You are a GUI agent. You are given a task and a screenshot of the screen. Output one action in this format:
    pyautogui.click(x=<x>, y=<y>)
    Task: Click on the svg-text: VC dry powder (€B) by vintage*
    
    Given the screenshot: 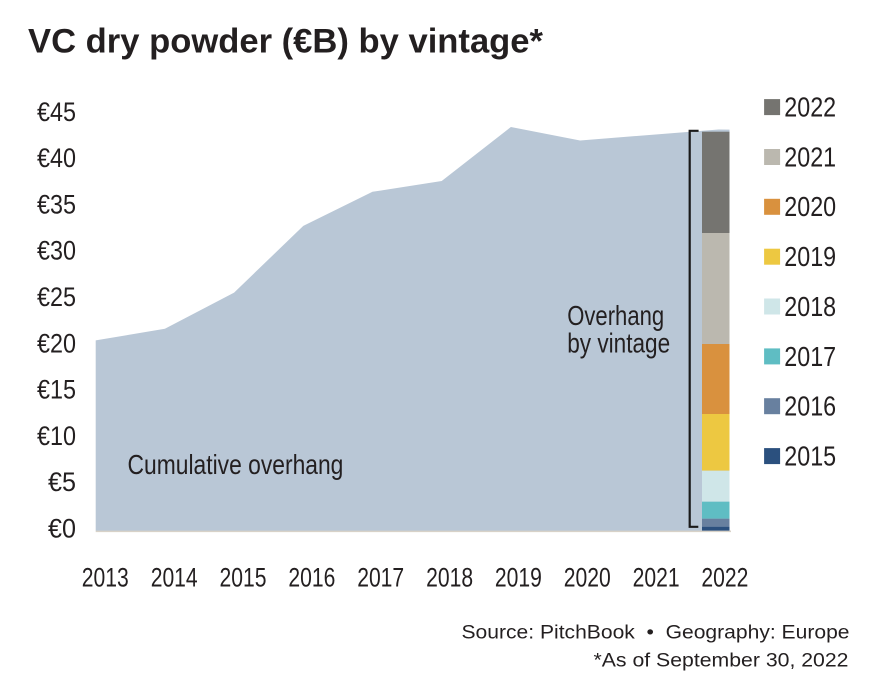 What is the action you would take?
    pyautogui.click(x=286, y=42)
    